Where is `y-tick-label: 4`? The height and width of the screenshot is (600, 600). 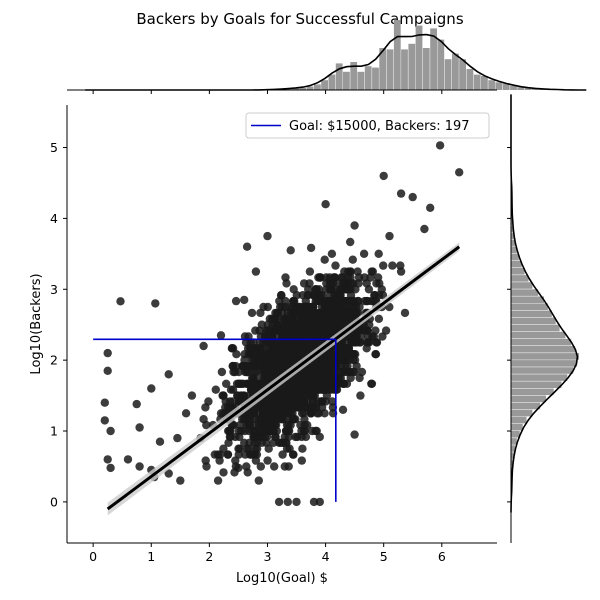
y-tick-label: 4 is located at coordinates (54, 218).